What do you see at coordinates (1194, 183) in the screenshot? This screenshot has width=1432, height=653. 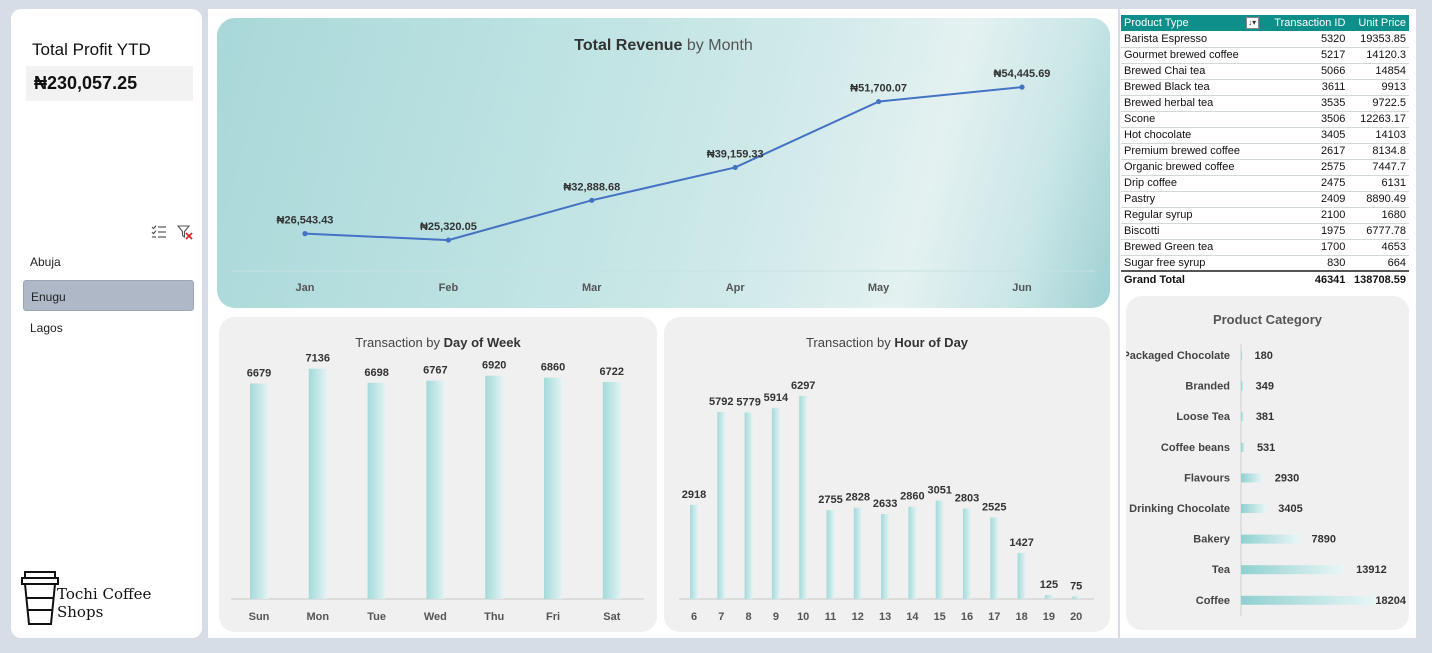 I see `pivot-cell-product: Drip coffee` at bounding box center [1194, 183].